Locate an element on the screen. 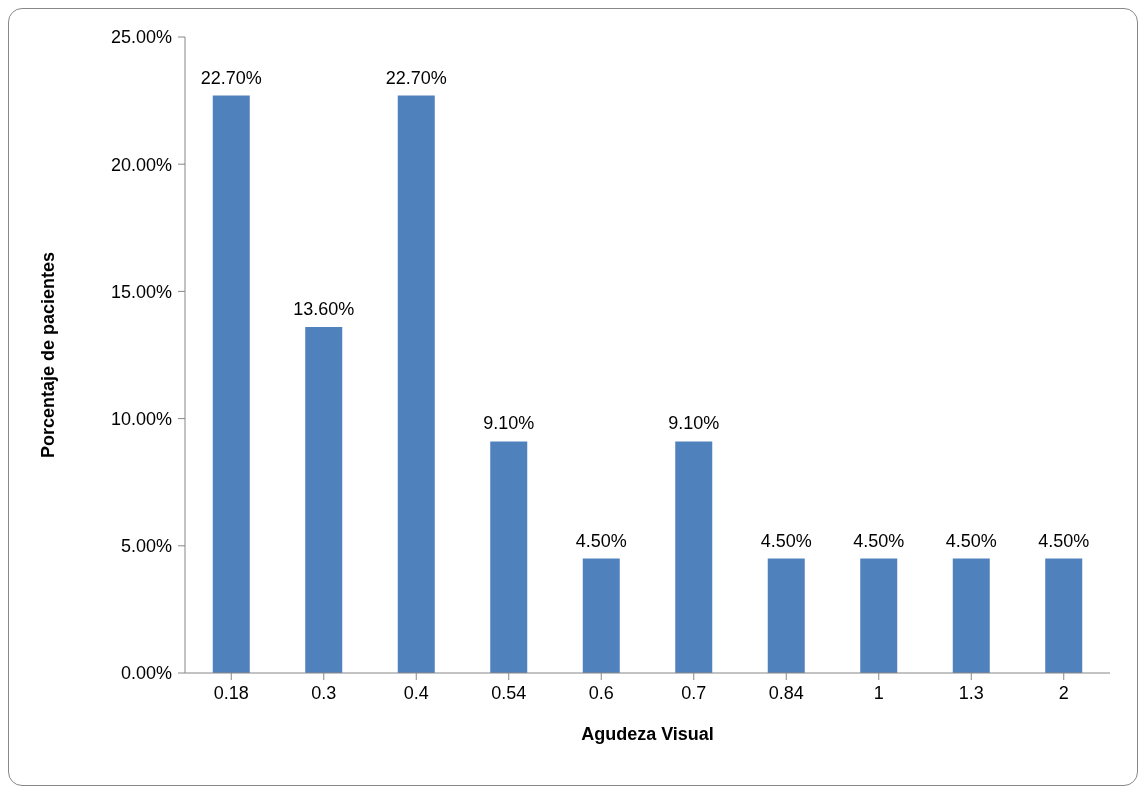  x-tick-label: 0.4 is located at coordinates (416, 692).